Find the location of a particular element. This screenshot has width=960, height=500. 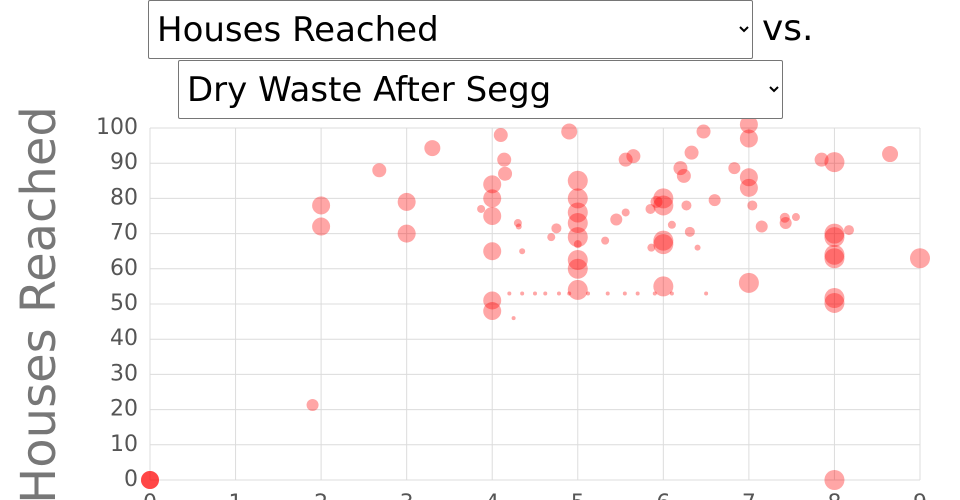

x-tick-label: 5 is located at coordinates (578, 495).